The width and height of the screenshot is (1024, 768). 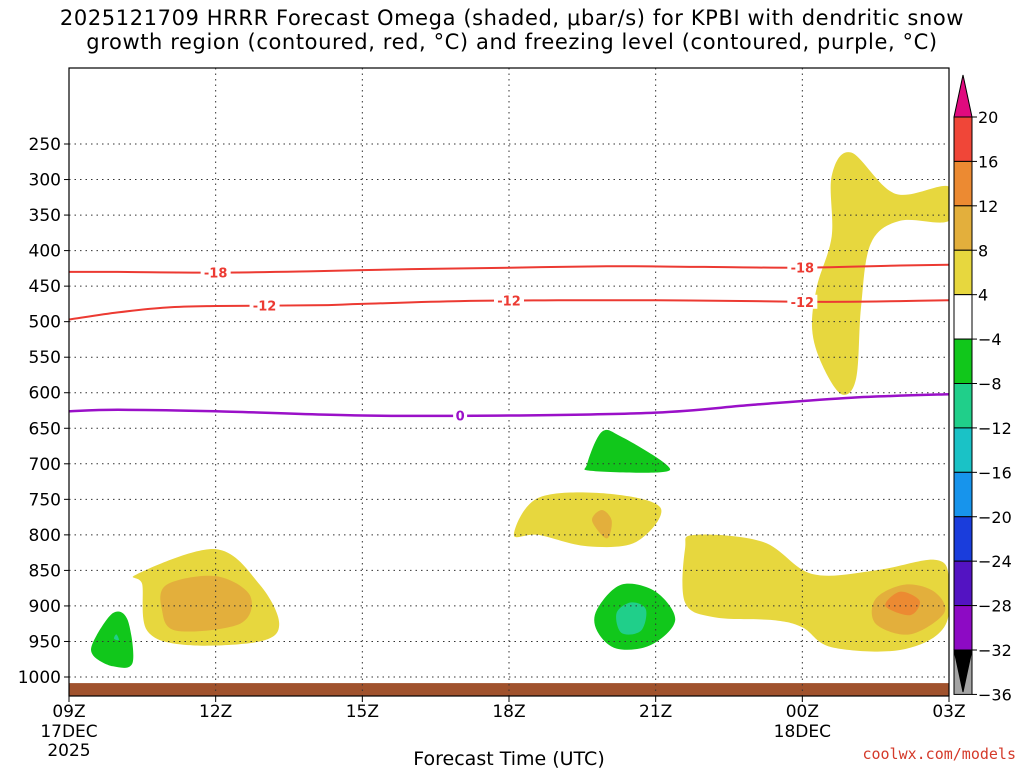 What do you see at coordinates (587, 520) in the screenshot?
I see `shade-uplift-4to8-midupper` at bounding box center [587, 520].